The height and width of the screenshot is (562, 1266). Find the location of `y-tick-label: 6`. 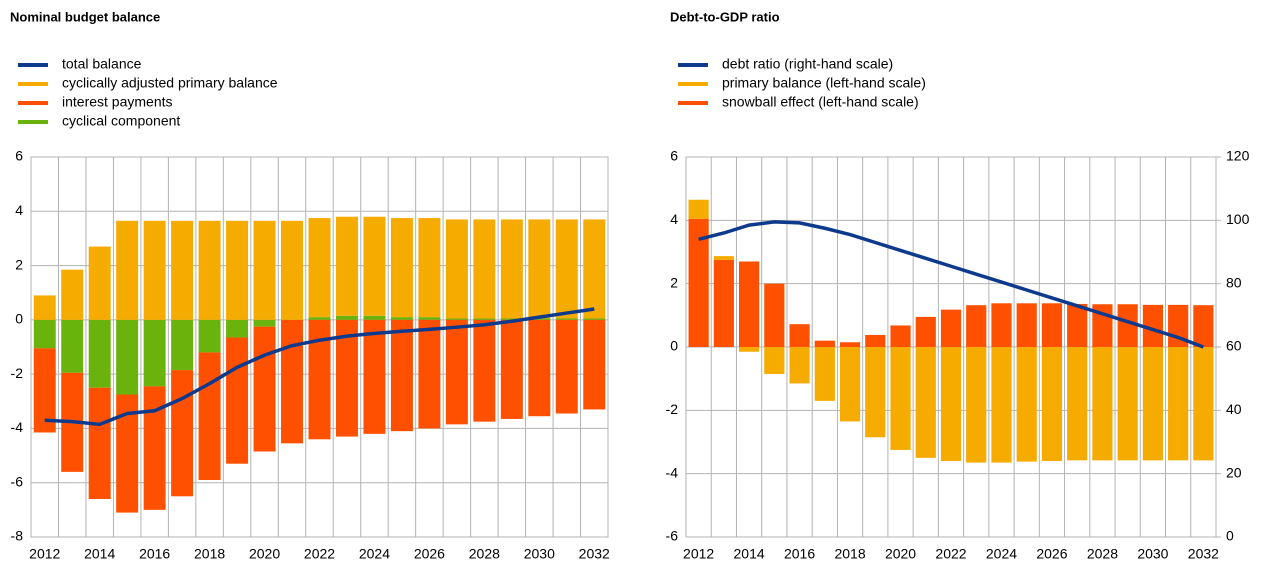

y-tick-label: 6 is located at coordinates (19, 156).